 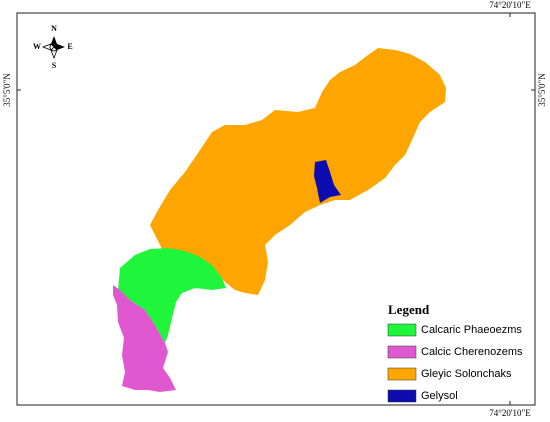 I want to click on legend-label: Calcic Cherenozems, so click(x=472, y=352).